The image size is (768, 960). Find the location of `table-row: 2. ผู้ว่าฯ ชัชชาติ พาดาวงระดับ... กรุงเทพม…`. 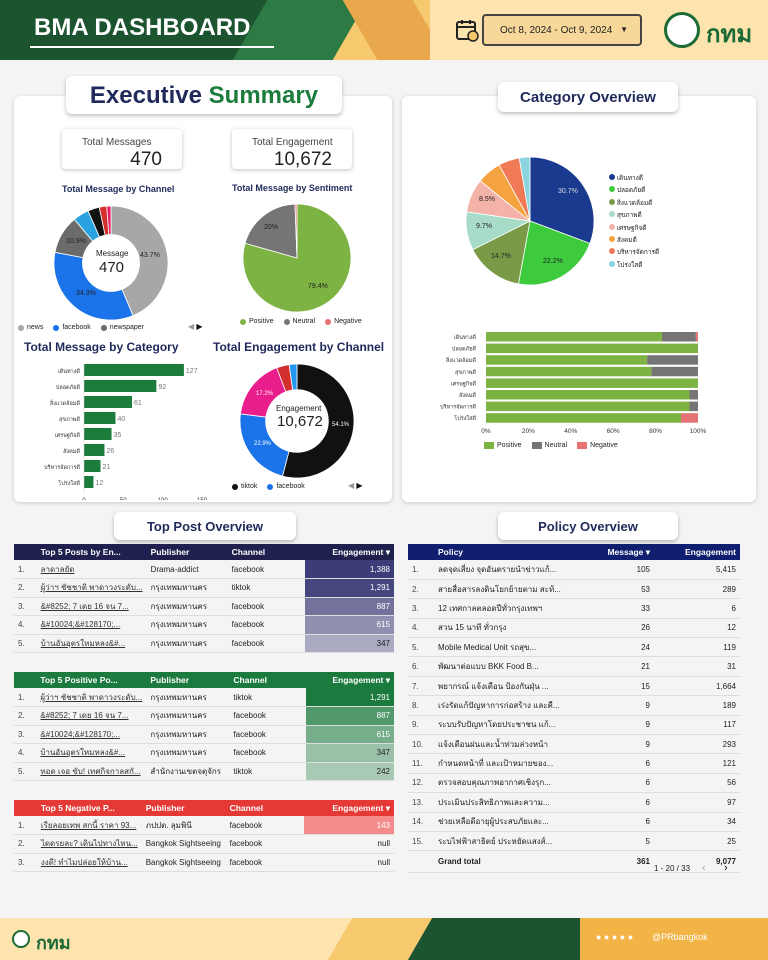

table-row: 2. ผู้ว่าฯ ชัชชาติ พาดาวงระดับ... กรุงเทพม… is located at coordinates (204, 588).